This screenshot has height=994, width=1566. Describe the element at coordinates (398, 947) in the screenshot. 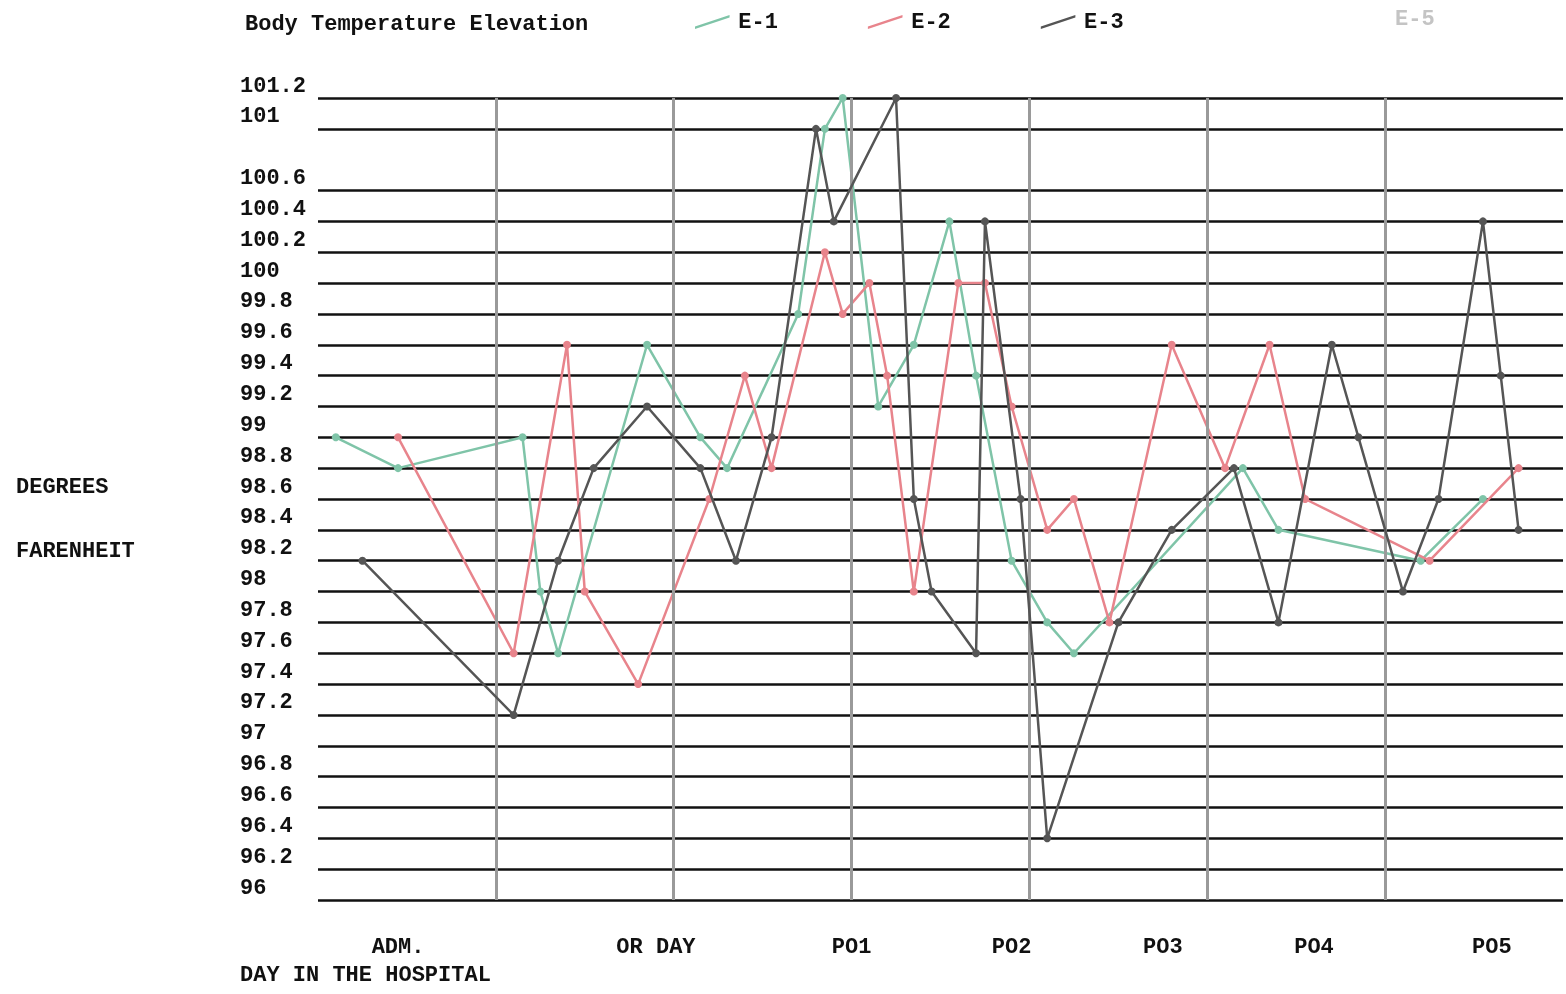

I see `x-tick-label: ADM.` at that location.